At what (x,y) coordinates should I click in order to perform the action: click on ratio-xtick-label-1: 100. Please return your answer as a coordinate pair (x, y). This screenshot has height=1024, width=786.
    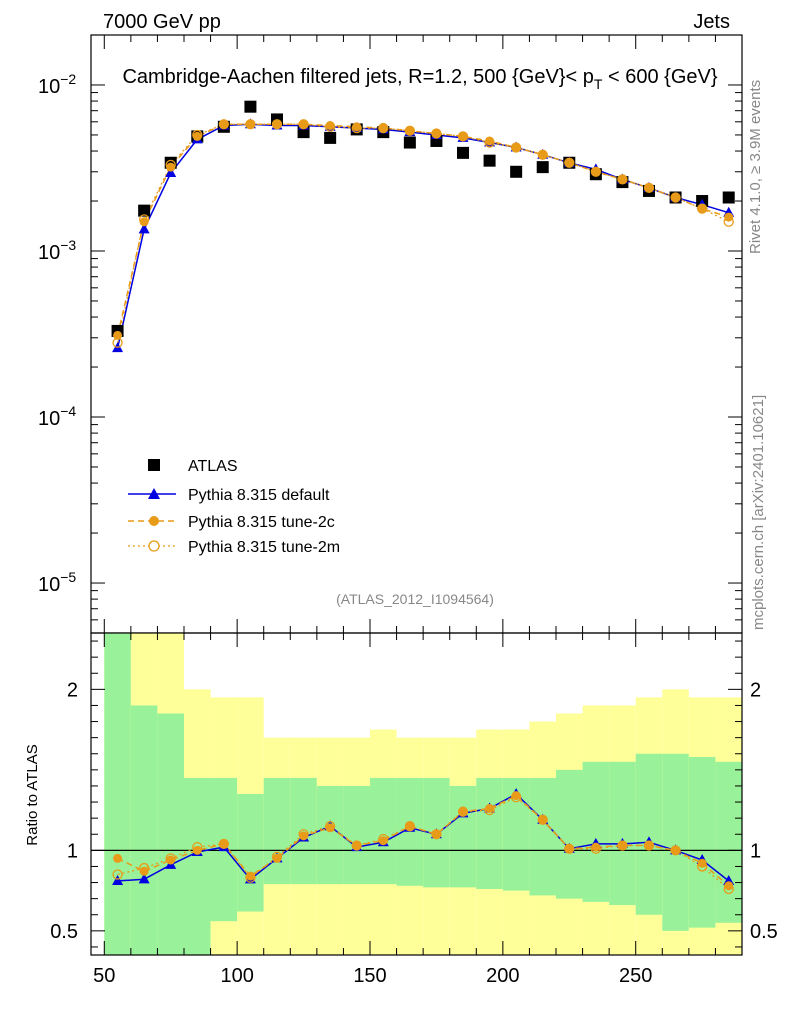
    Looking at the image, I should click on (236, 976).